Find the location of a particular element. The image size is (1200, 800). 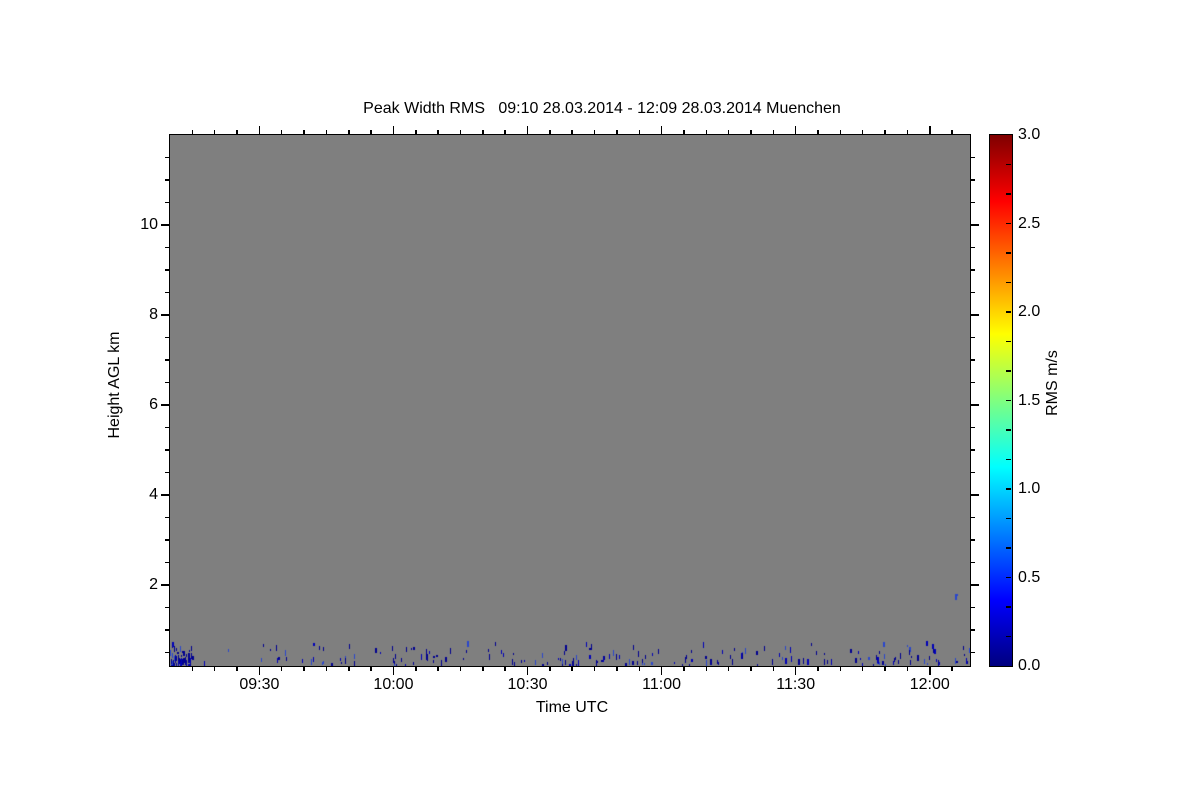

colorbar-tick-label: 3.0 is located at coordinates (1029, 134).